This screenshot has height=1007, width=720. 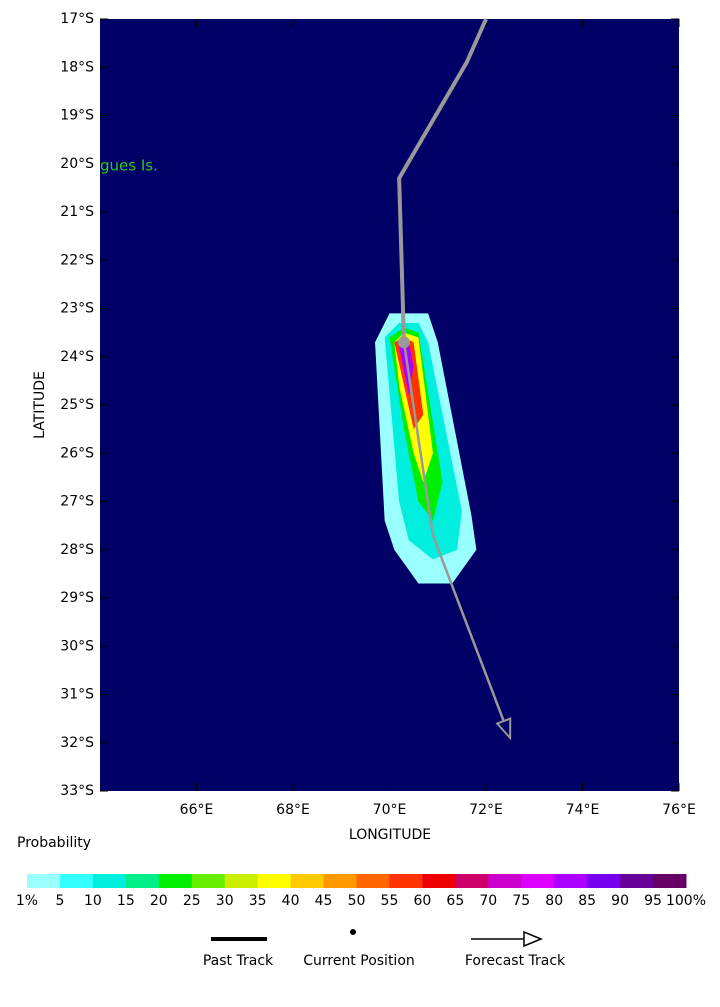 What do you see at coordinates (93, 901) in the screenshot?
I see `colorbar-label: 10` at bounding box center [93, 901].